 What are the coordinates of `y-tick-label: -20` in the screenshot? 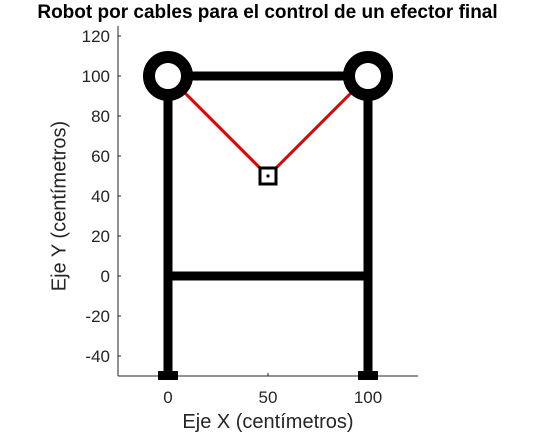 It's located at (97, 316).